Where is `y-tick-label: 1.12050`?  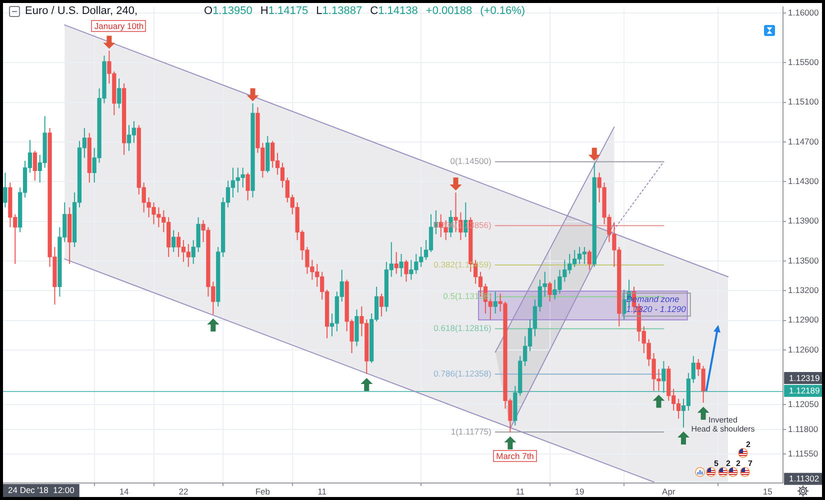
y-tick-label: 1.12050 is located at coordinates (803, 404).